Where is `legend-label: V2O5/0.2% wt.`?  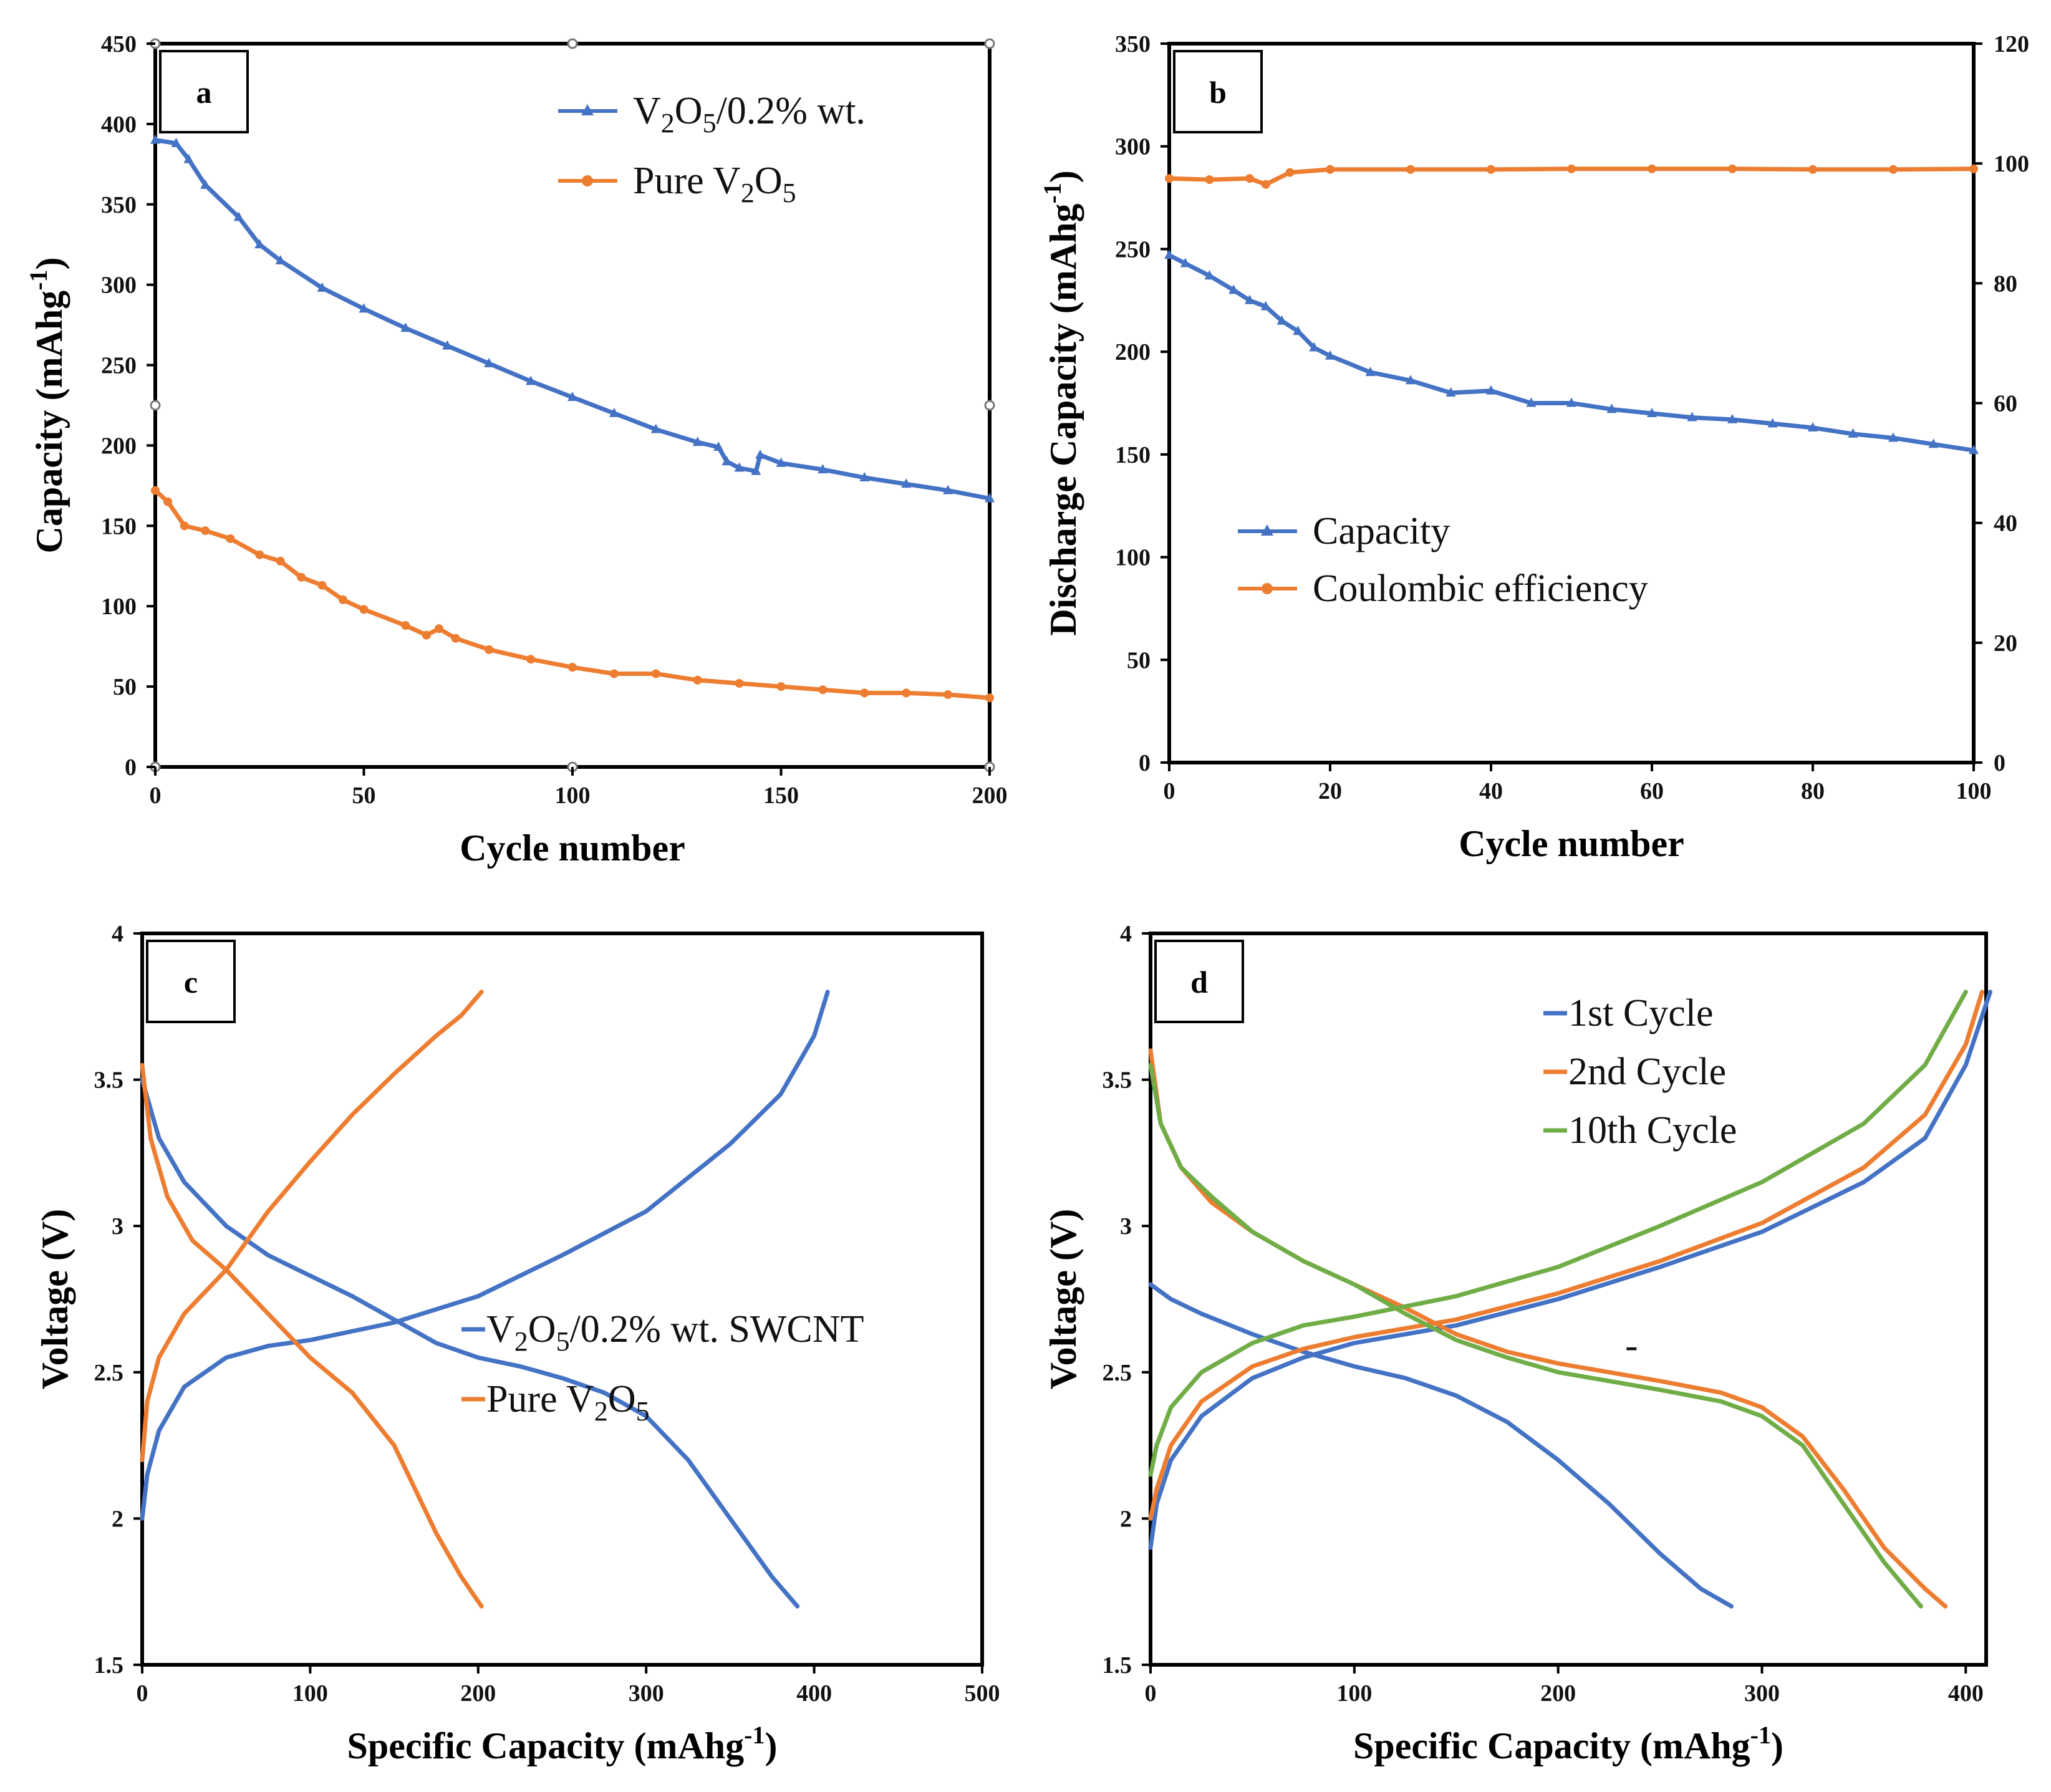
legend-label: V2O5/0.2% wt. is located at coordinates (749, 114).